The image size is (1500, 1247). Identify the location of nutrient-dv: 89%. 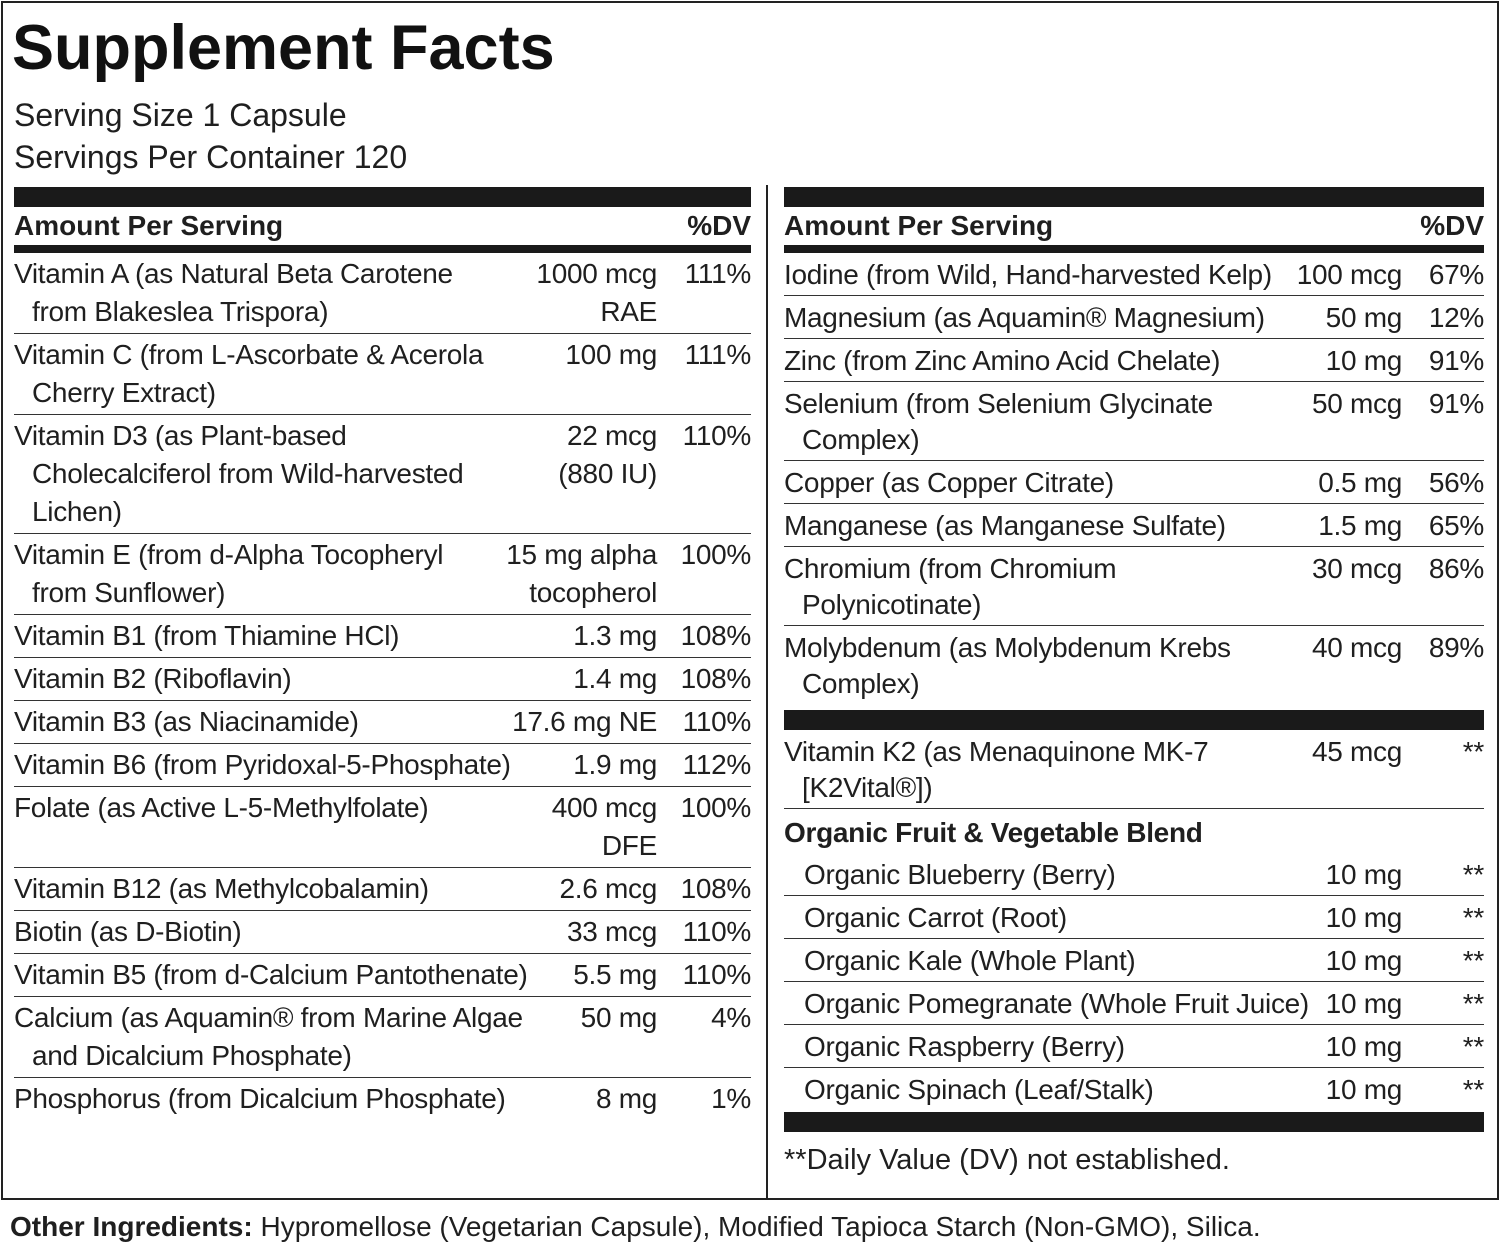
(1456, 647).